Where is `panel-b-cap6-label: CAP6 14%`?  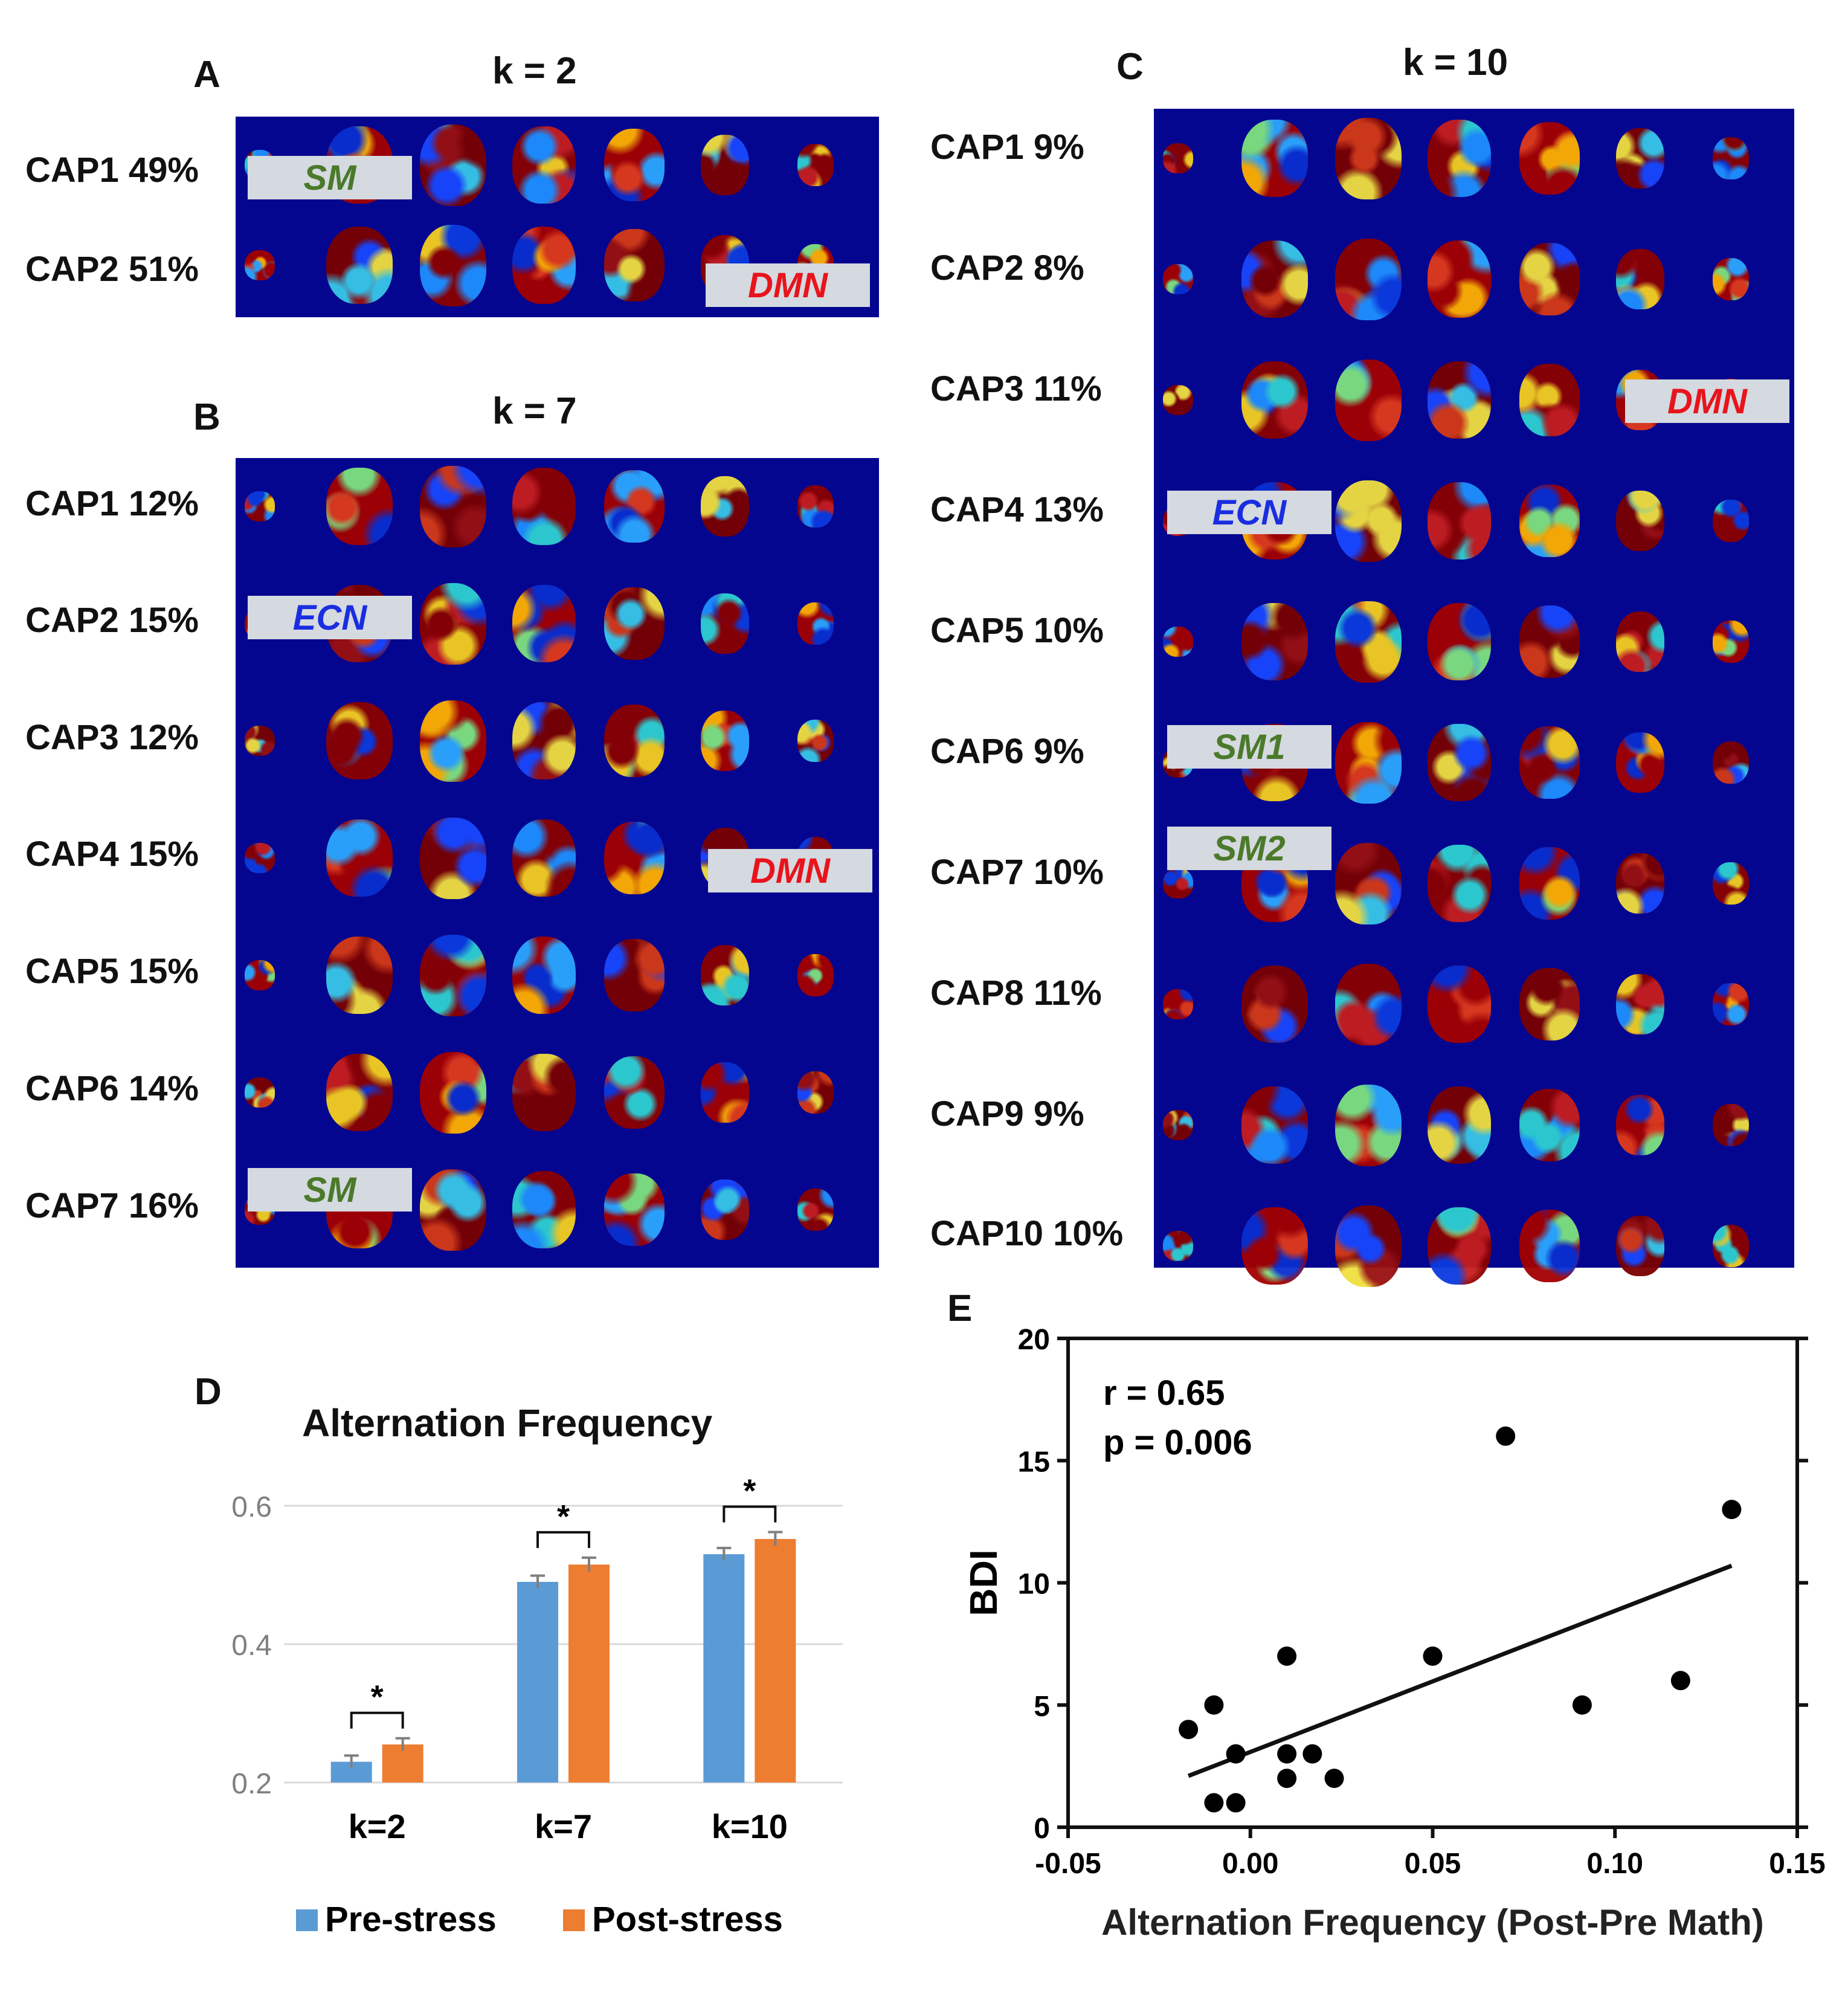 panel-b-cap6-label: CAP6 14% is located at coordinates (112, 1088).